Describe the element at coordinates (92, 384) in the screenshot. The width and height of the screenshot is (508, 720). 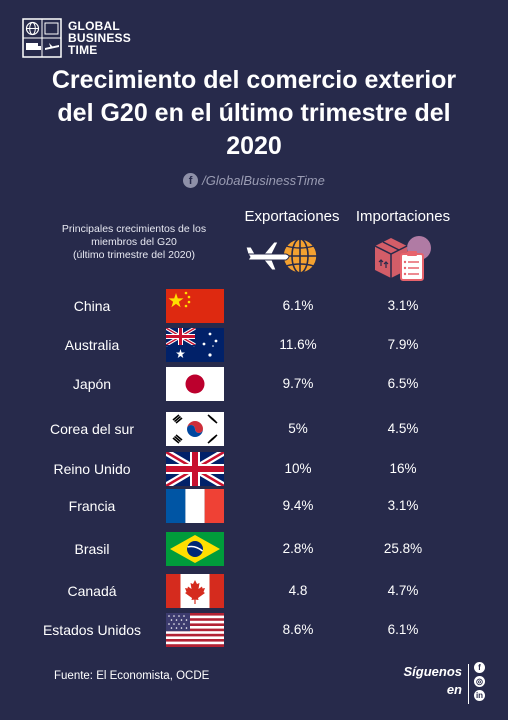
I see `country-name: Japón` at that location.